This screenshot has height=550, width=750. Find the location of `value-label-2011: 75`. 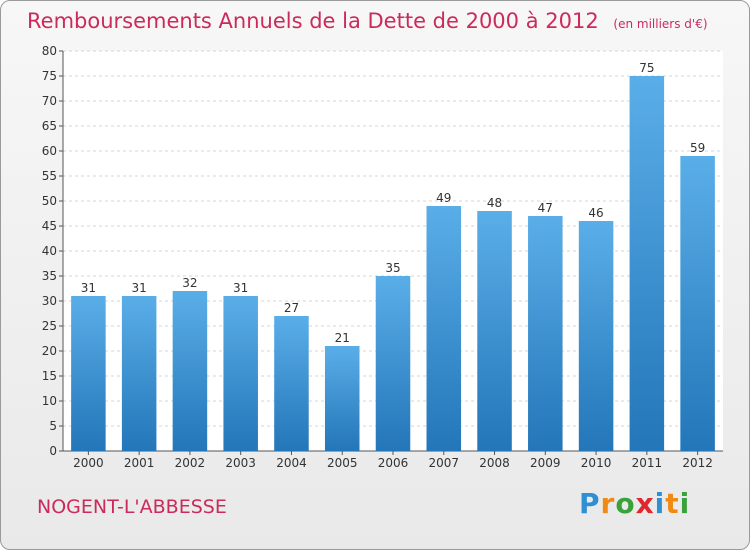

value-label-2011: 75 is located at coordinates (646, 68).